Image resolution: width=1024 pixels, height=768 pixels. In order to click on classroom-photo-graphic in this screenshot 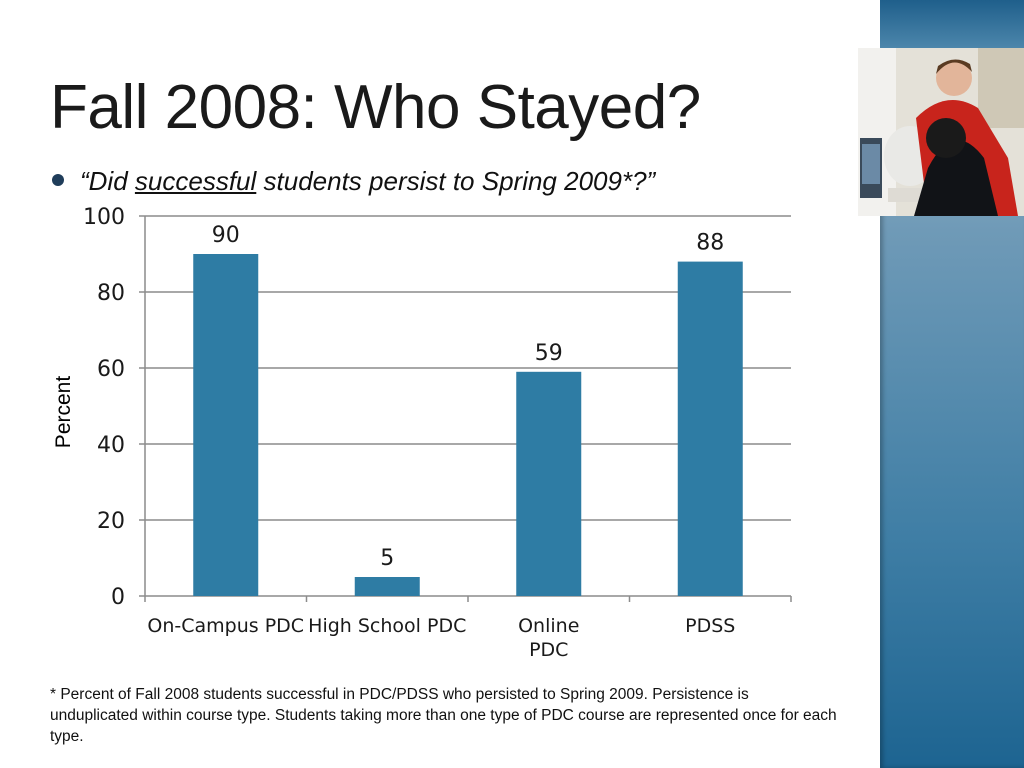, I will do `click(941, 132)`.